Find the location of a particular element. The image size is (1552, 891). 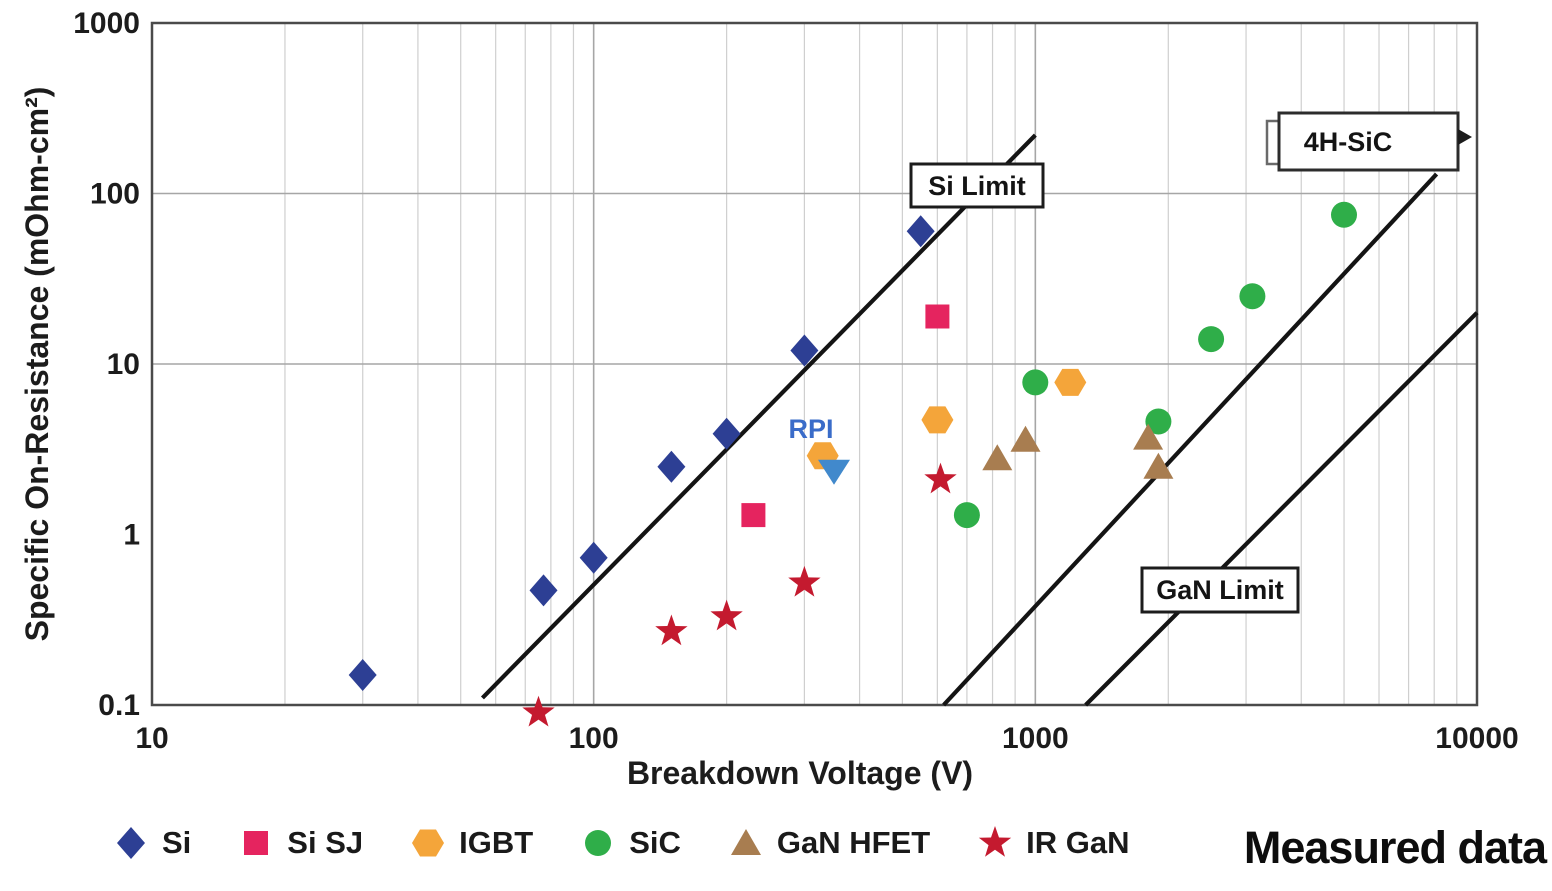

series-sic is located at coordinates (1155, 365).